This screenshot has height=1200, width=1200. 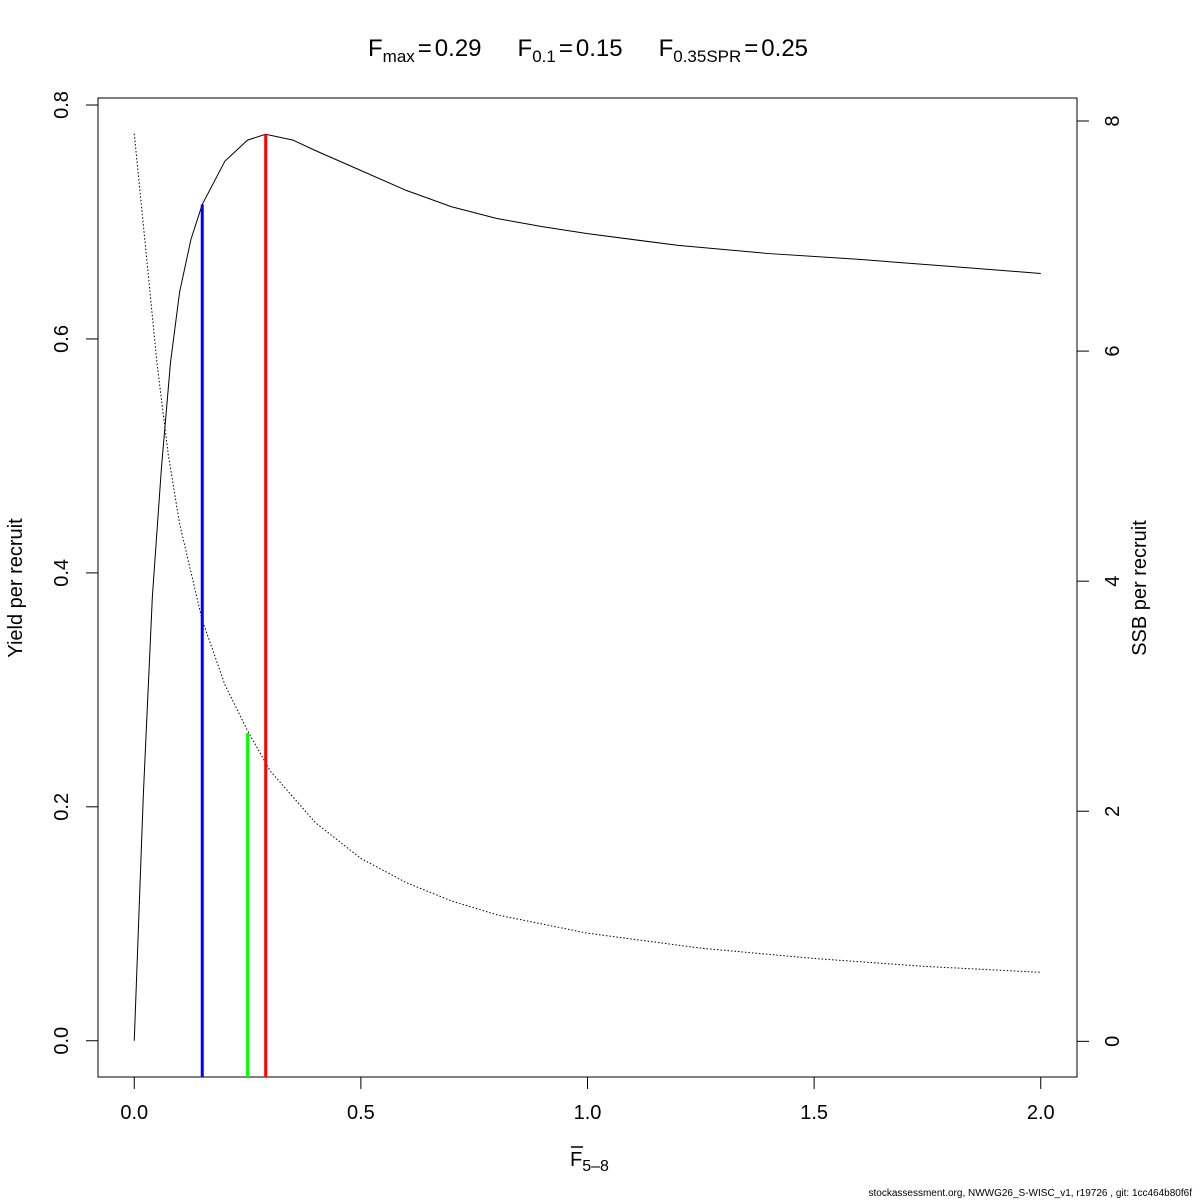 What do you see at coordinates (62, 807) in the screenshot?
I see `y-tick-label: 0.2` at bounding box center [62, 807].